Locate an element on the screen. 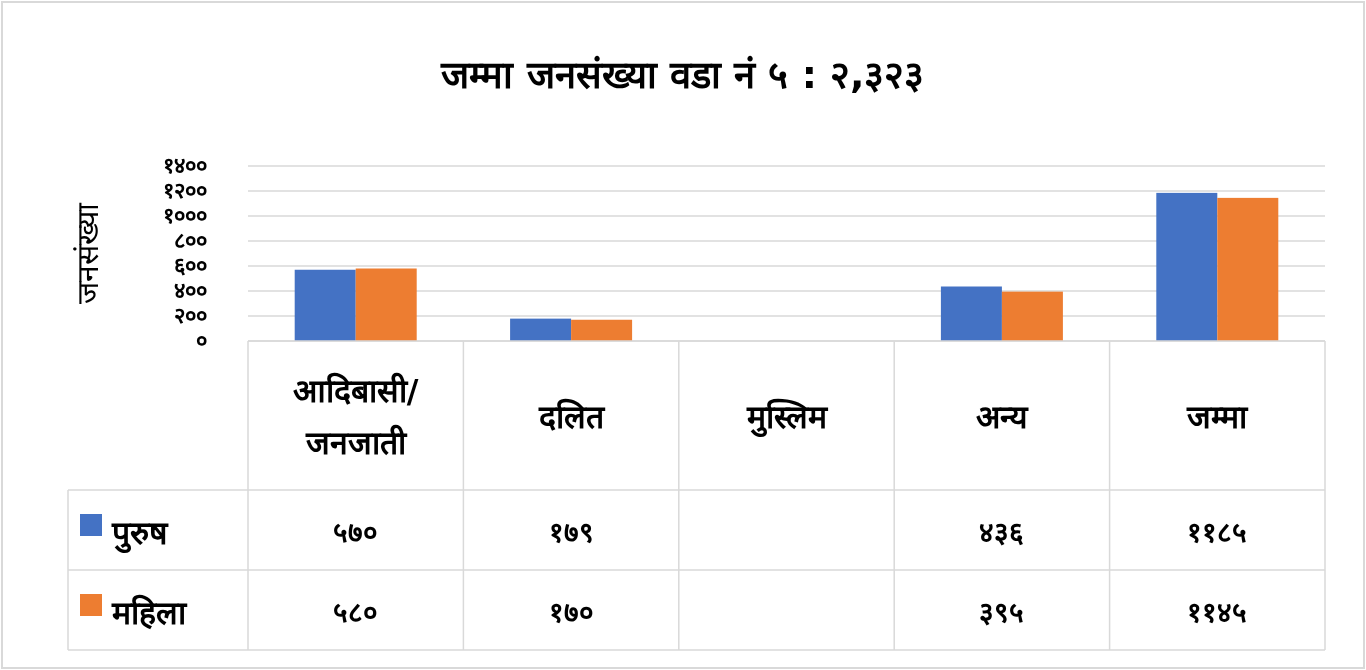 The height and width of the screenshot is (670, 1366). y-tick-label: १००० is located at coordinates (185, 215).